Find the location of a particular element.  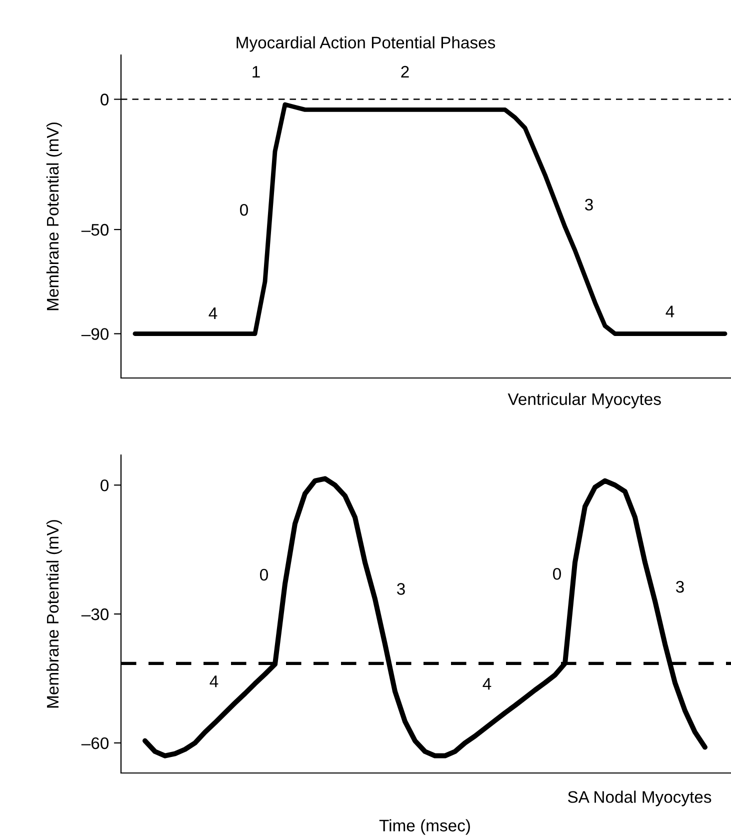

text: SA Nodal Myocytes is located at coordinates (640, 798).